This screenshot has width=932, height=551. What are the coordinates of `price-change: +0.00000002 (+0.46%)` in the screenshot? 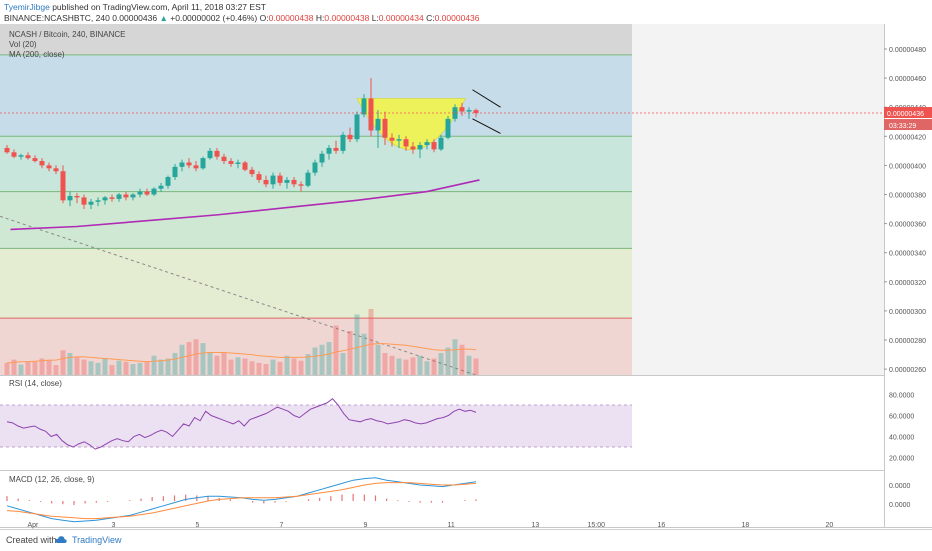 It's located at (214, 18).